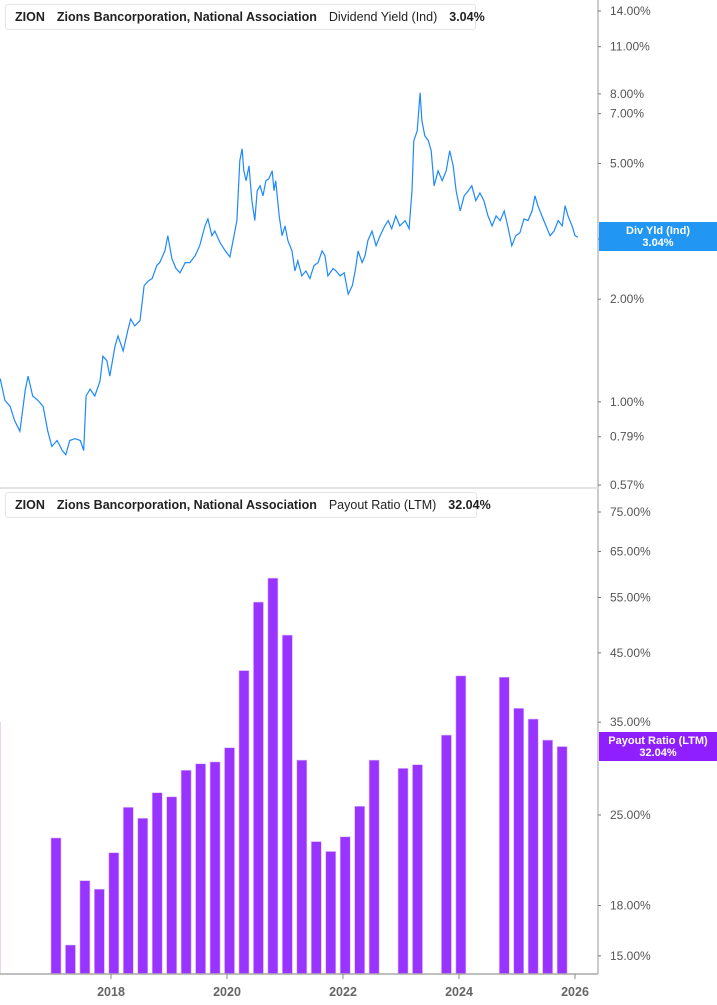 This screenshot has height=1005, width=717. I want to click on y-tick-label: 11.00%, so click(630, 47).